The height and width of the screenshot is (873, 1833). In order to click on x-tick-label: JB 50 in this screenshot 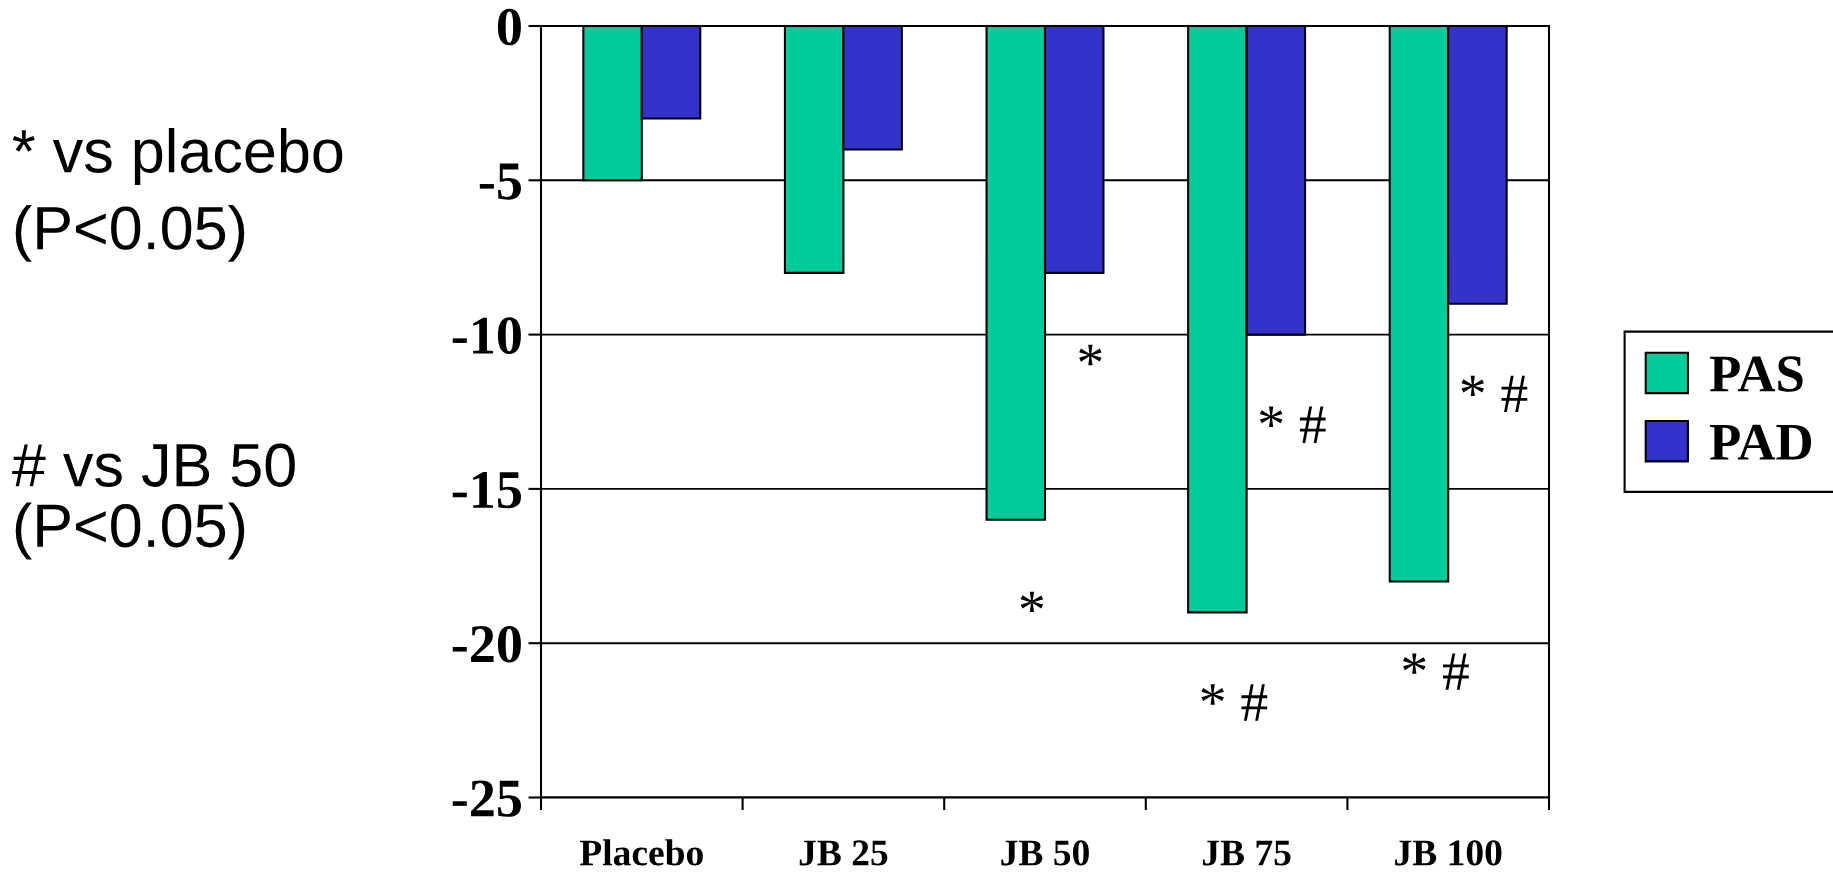, I will do `click(1045, 853)`.